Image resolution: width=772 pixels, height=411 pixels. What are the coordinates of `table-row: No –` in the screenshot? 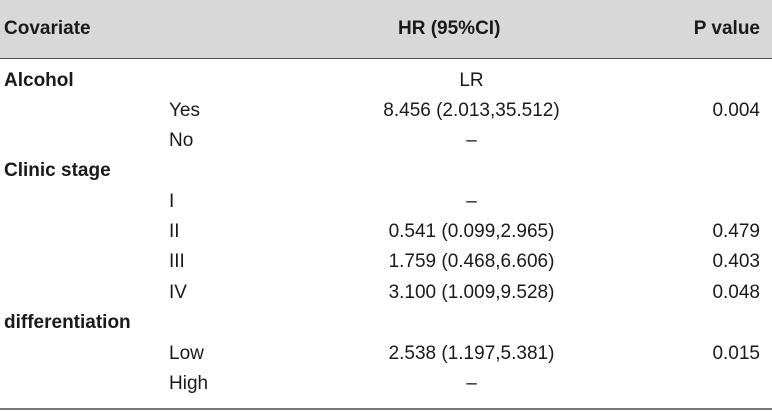 It's located at (386, 145).